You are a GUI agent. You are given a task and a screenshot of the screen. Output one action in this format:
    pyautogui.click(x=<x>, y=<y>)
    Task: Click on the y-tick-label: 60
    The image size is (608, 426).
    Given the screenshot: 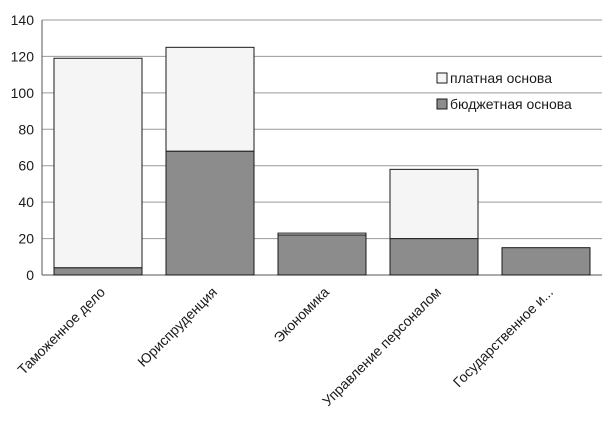 What is the action you would take?
    pyautogui.click(x=26, y=166)
    